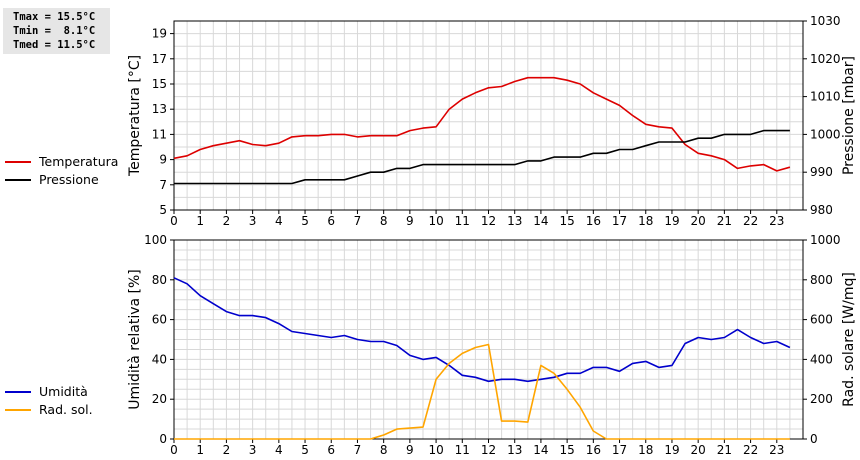  What do you see at coordinates (159, 34) in the screenshot?
I see `y-tick-label: 19` at bounding box center [159, 34].